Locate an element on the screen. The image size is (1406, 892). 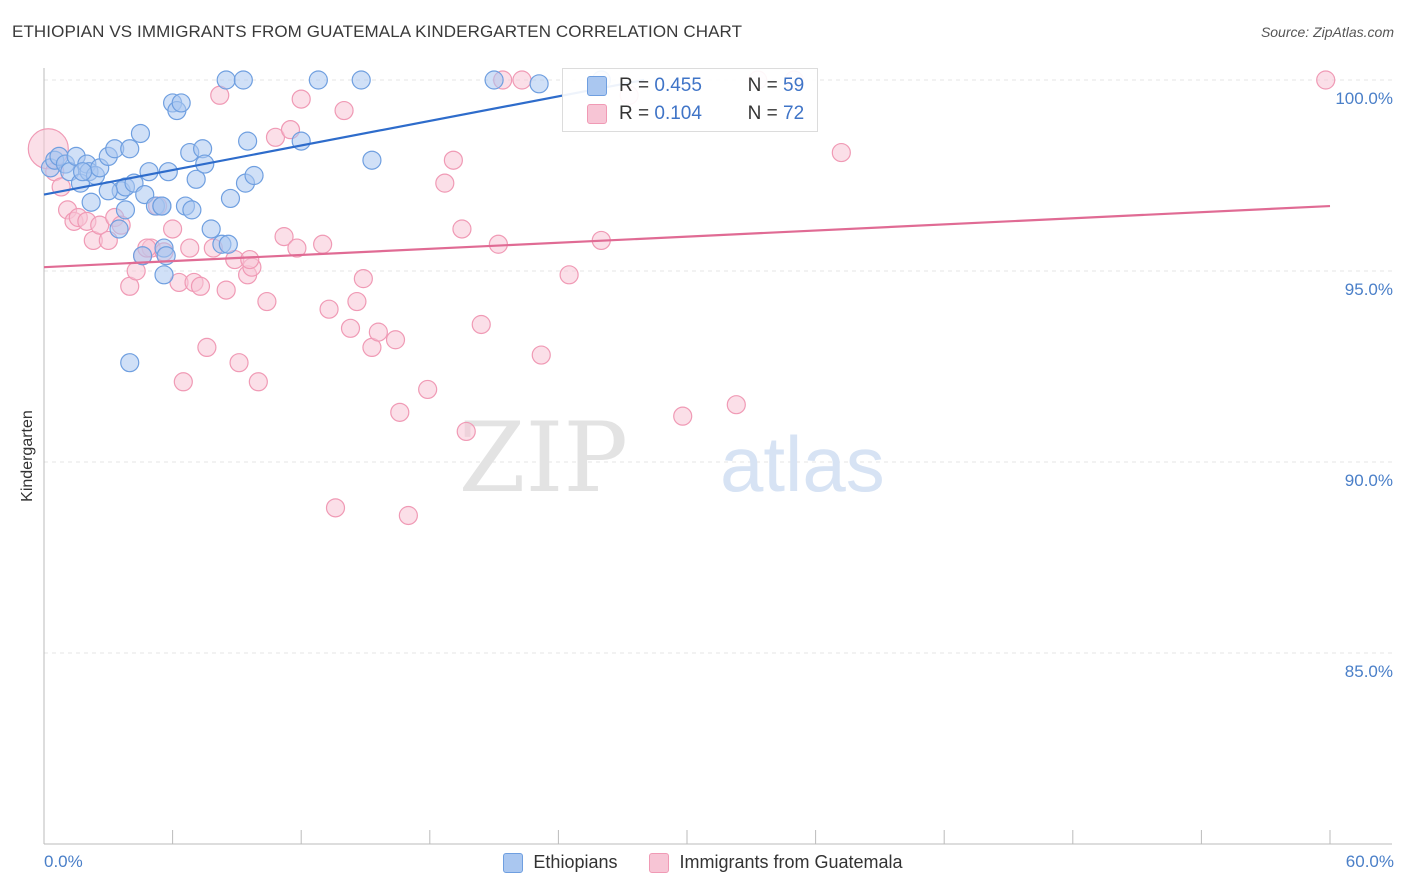
y-tick-label: 95.0% is located at coordinates (1369, 289).